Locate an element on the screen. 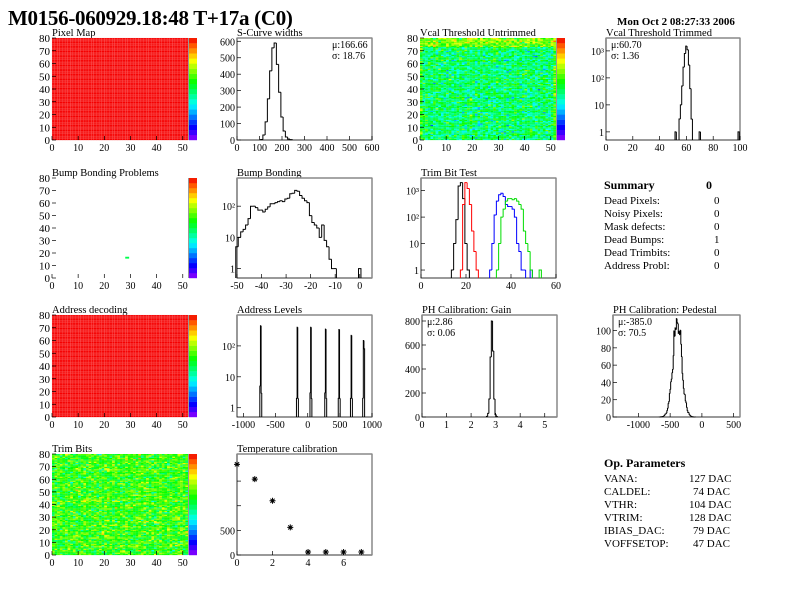 The height and width of the screenshot is (612, 792). color-scale is located at coordinates (192, 89).